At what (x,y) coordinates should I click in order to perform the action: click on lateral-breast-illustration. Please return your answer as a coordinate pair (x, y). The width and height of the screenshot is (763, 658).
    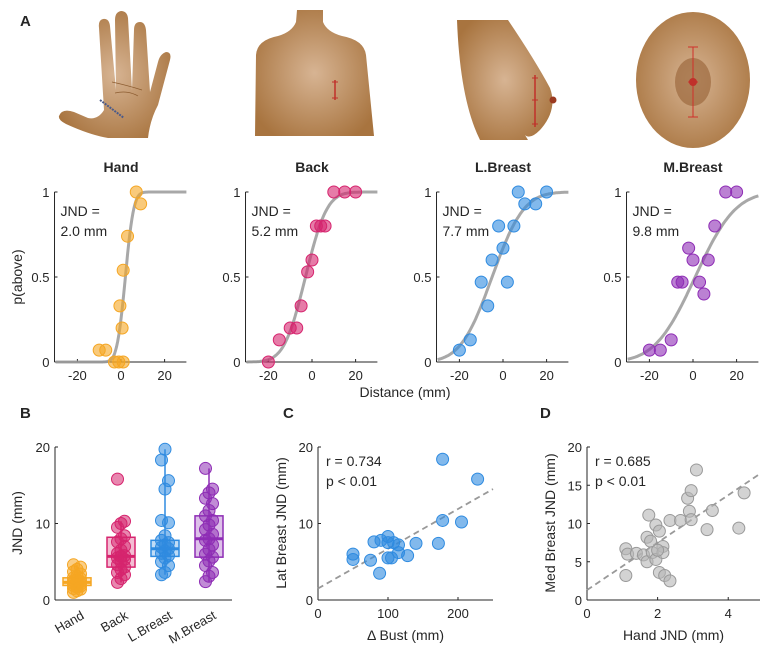
    Looking at the image, I should click on (507, 80).